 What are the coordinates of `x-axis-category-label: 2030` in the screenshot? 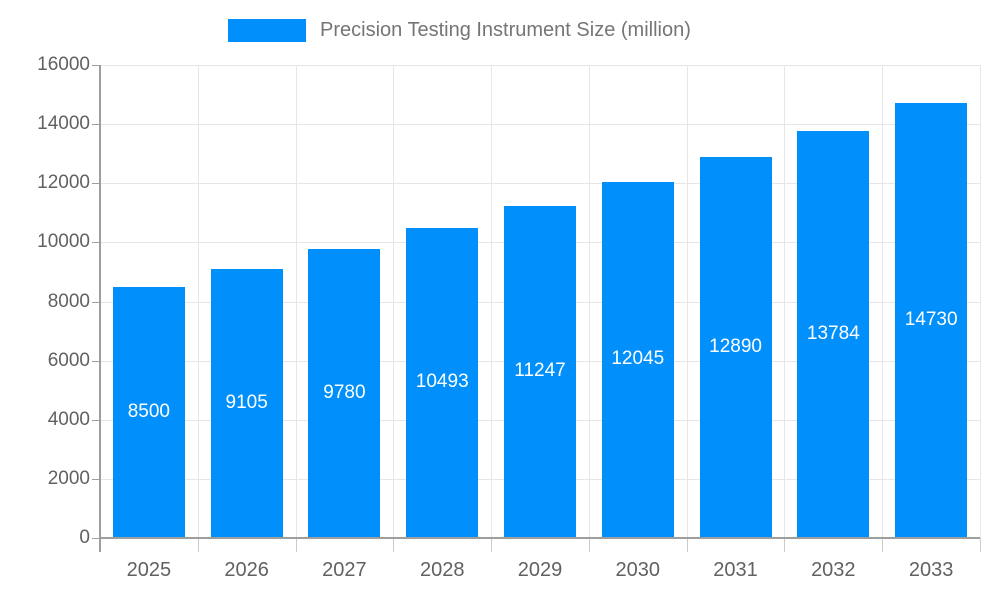 It's located at (638, 570).